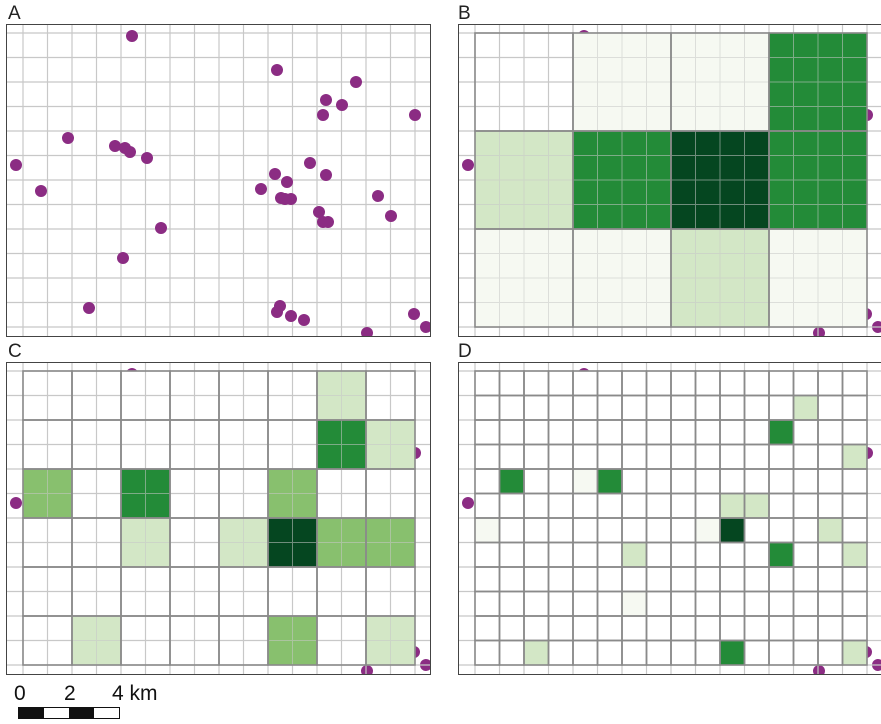 Image resolution: width=881 pixels, height=724 pixels. What do you see at coordinates (465, 351) in the screenshot?
I see `panel-label-d: D` at bounding box center [465, 351].